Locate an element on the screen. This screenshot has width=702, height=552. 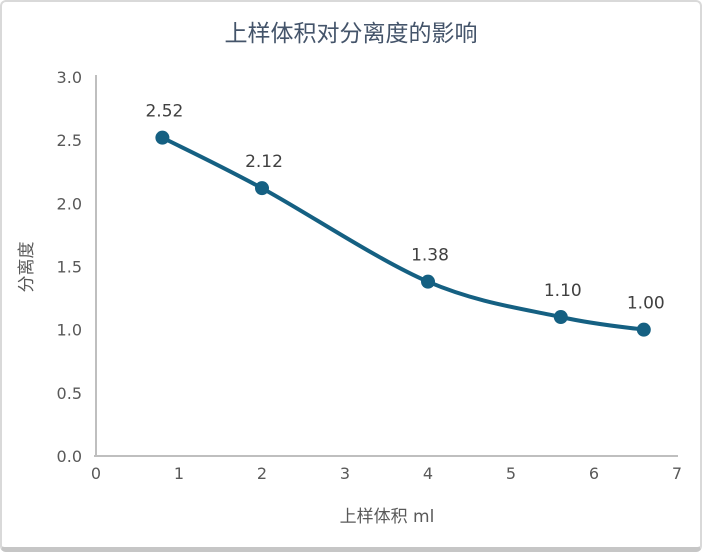
data-point-label: 1.00 is located at coordinates (646, 304).